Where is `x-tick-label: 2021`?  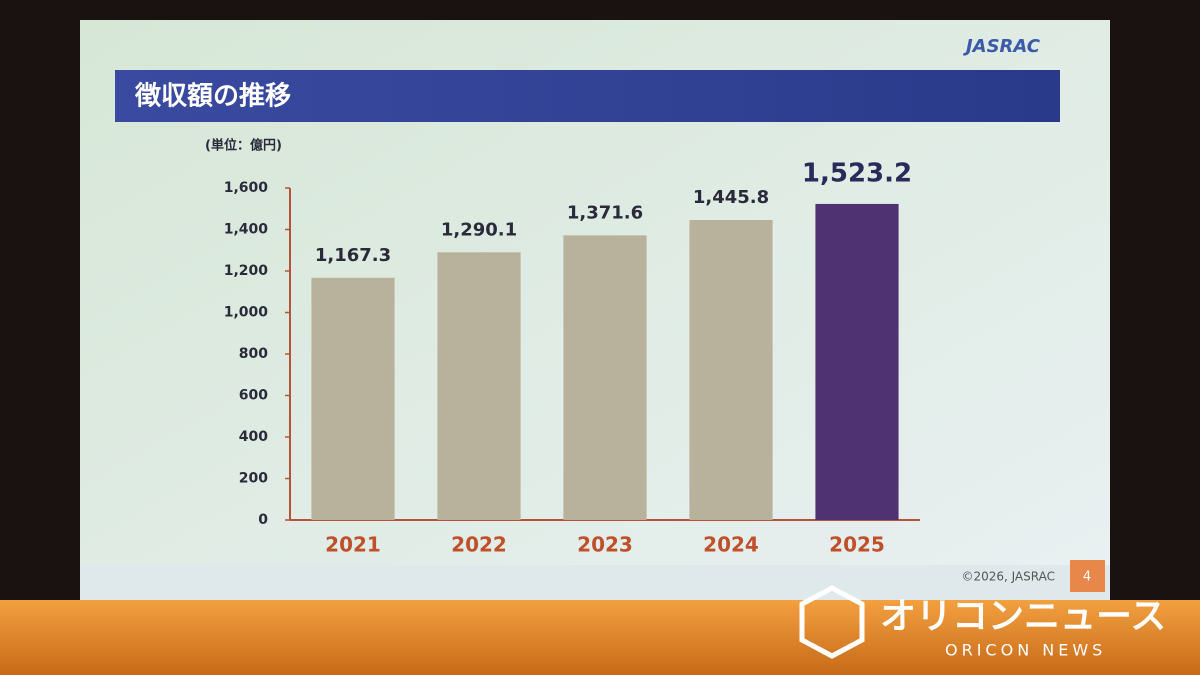 x-tick-label: 2021 is located at coordinates (353, 545).